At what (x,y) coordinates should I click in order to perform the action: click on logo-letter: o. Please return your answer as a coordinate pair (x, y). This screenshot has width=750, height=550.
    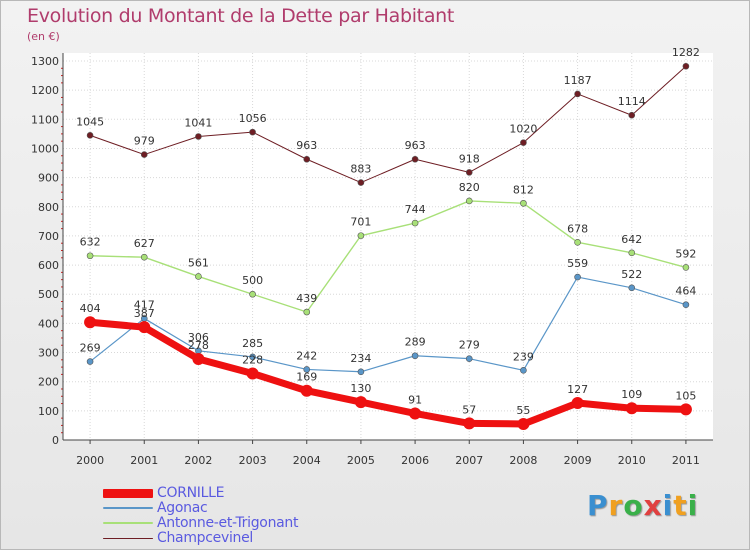
    Looking at the image, I should click on (633, 505).